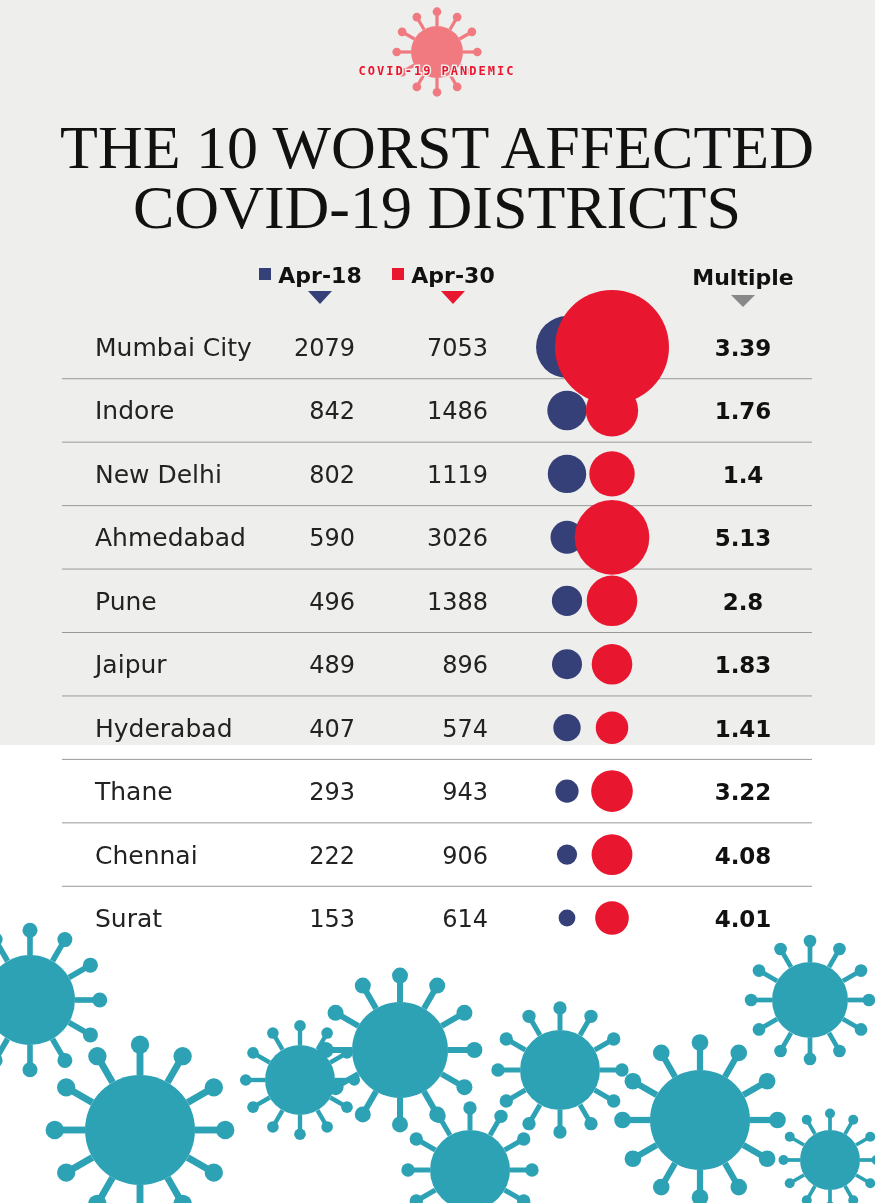 This screenshot has width=875, height=1203. I want to click on legend-label: Apr-30, so click(453, 275).